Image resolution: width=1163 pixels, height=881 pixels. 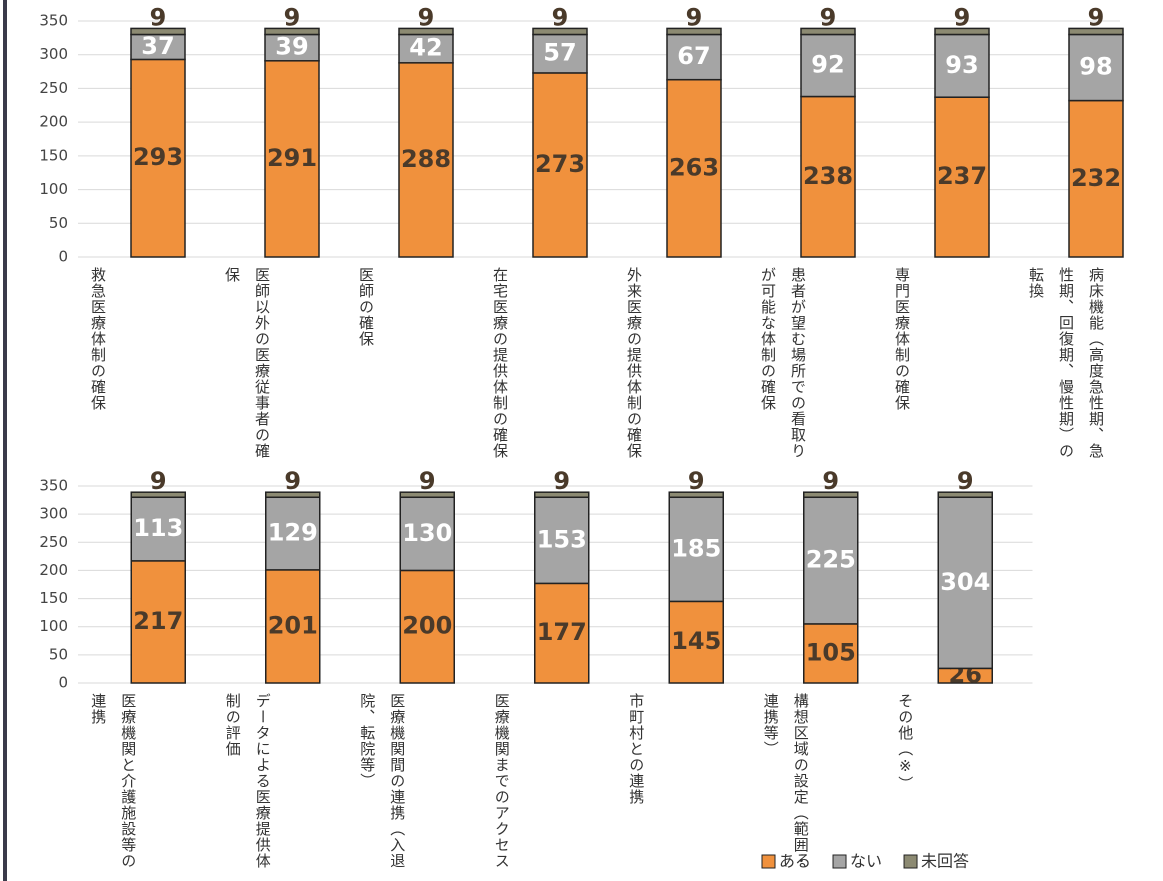 I want to click on data-label: 67, so click(x=693, y=56).